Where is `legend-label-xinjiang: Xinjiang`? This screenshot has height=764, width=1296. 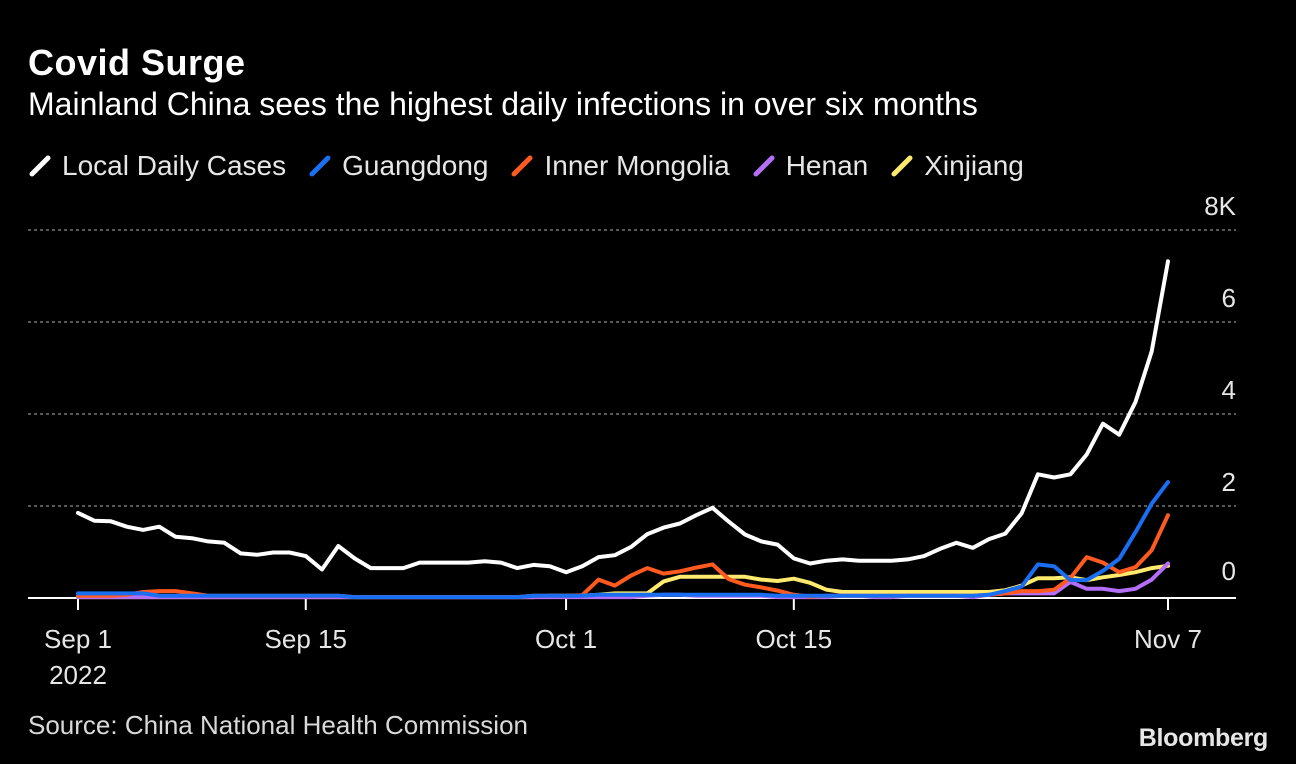
legend-label-xinjiang: Xinjiang is located at coordinates (974, 165).